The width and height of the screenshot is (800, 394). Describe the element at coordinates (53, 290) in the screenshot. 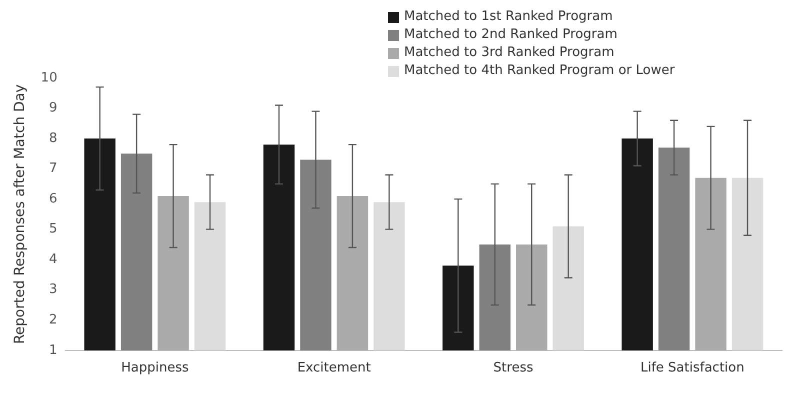

I see `y-tick-label: 3` at that location.